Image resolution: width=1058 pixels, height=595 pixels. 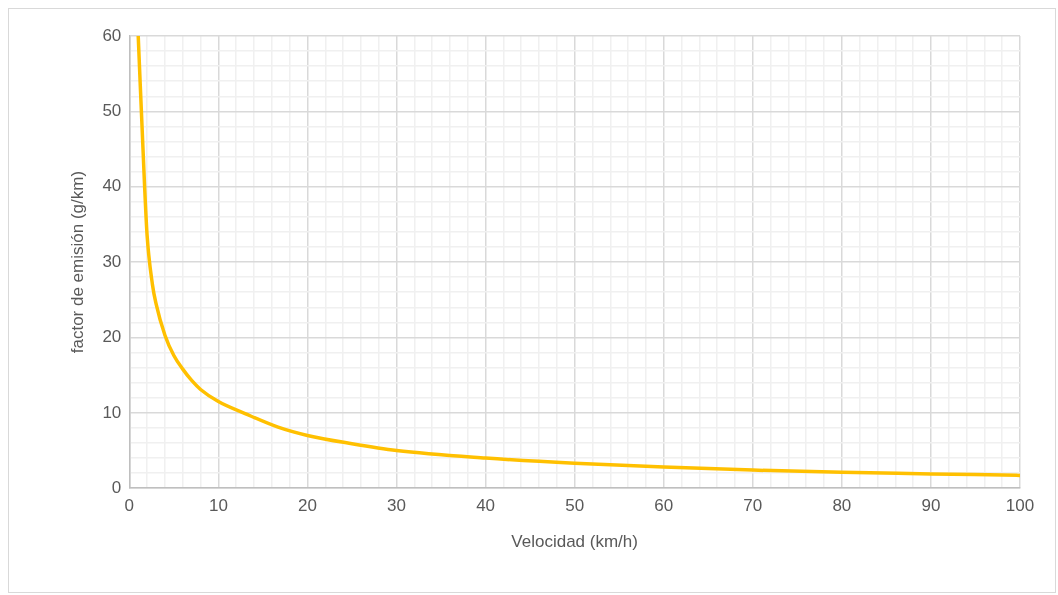 I want to click on x-tick-label: 30, so click(x=396, y=506).